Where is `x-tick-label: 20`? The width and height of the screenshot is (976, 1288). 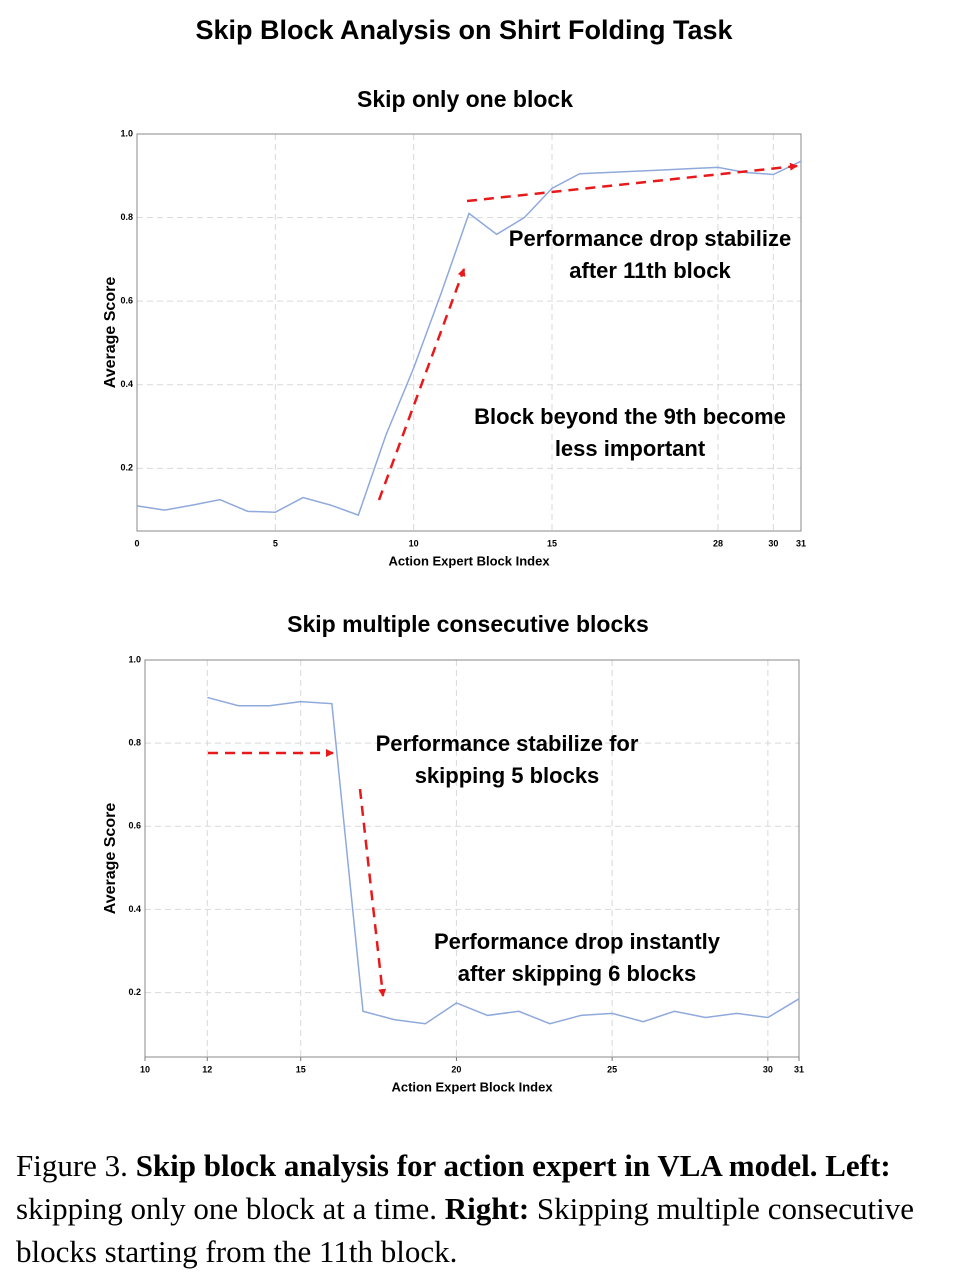
x-tick-label: 20 is located at coordinates (456, 1069).